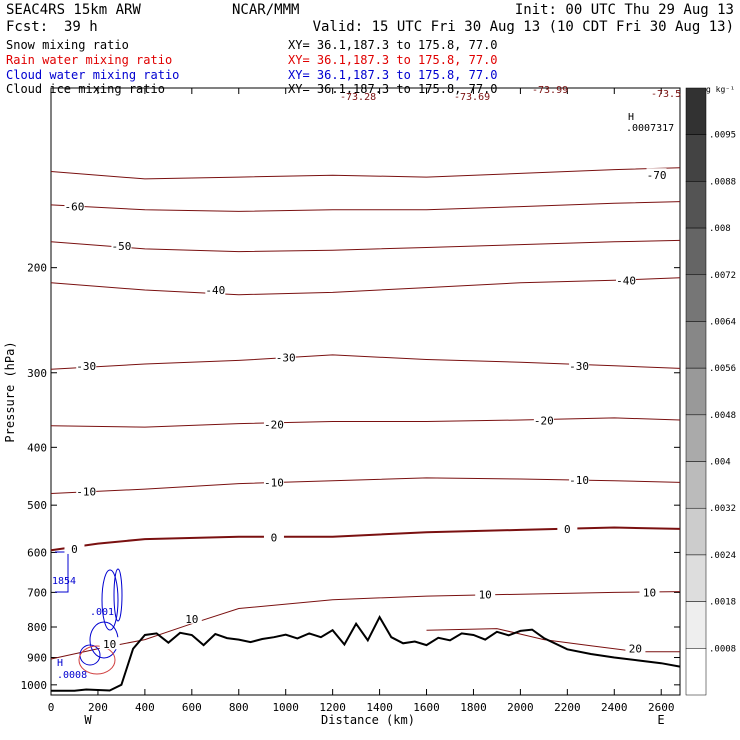 The image size is (740, 740). Describe the element at coordinates (631, 117) in the screenshot. I see `high-marker: H` at that location.